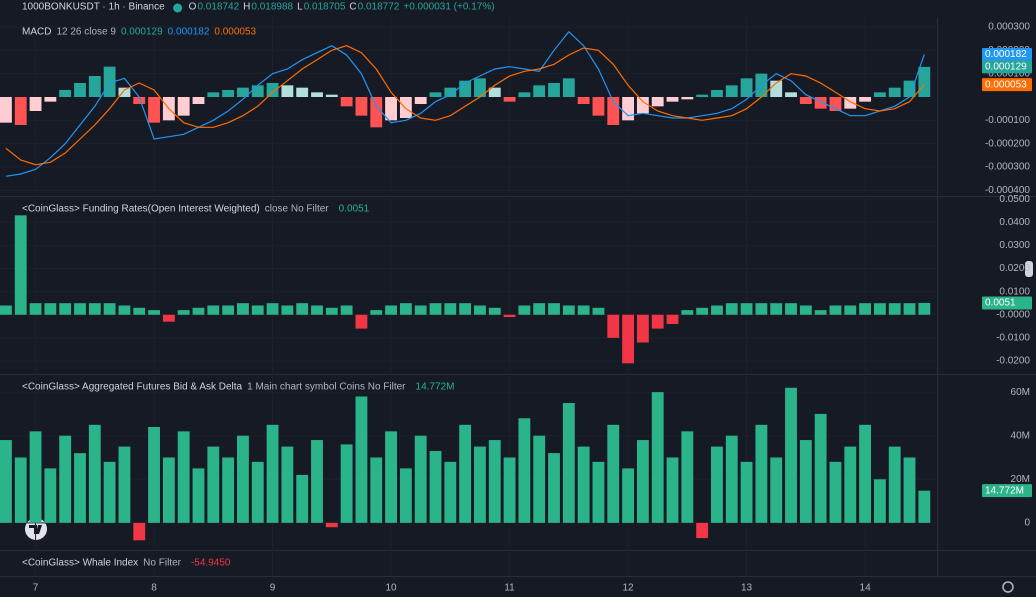 The height and width of the screenshot is (597, 1036). What do you see at coordinates (80, 563) in the screenshot?
I see `pane-title: <CoinGlass> Whale Index` at bounding box center [80, 563].